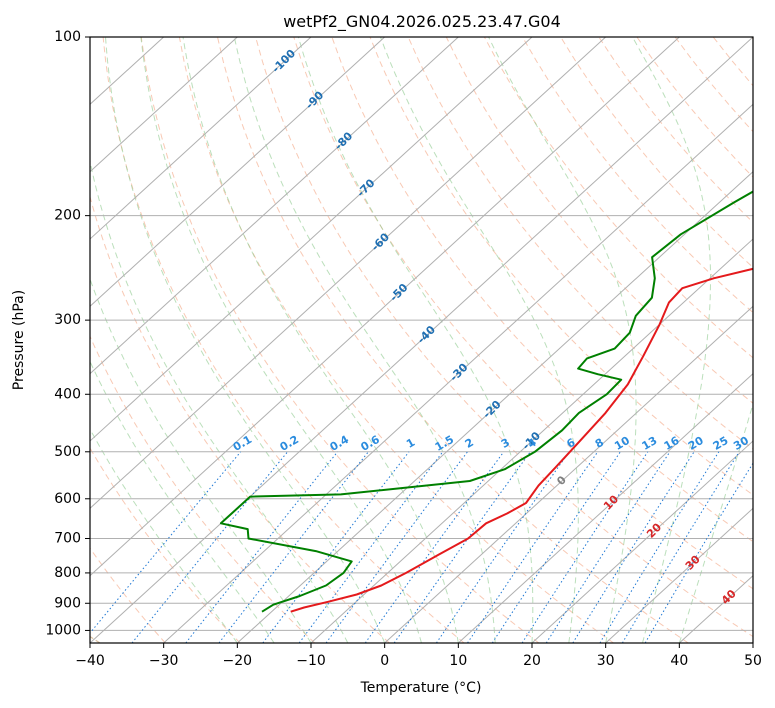 The height and width of the screenshot is (708, 775). What do you see at coordinates (90, 661) in the screenshot?
I see `x-tick-label: −40` at bounding box center [90, 661].